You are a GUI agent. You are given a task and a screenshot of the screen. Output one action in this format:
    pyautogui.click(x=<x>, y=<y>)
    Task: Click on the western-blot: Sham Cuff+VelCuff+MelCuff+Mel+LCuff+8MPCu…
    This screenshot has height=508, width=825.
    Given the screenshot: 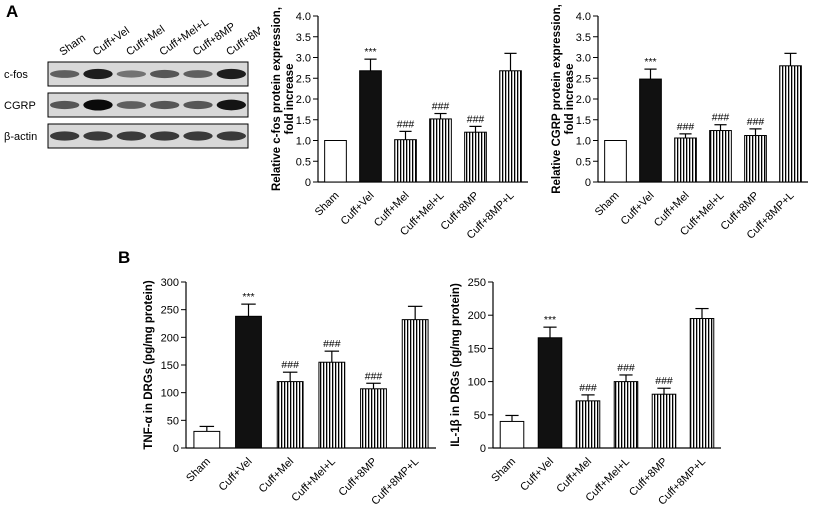 What is the action you would take?
    pyautogui.click(x=132, y=81)
    